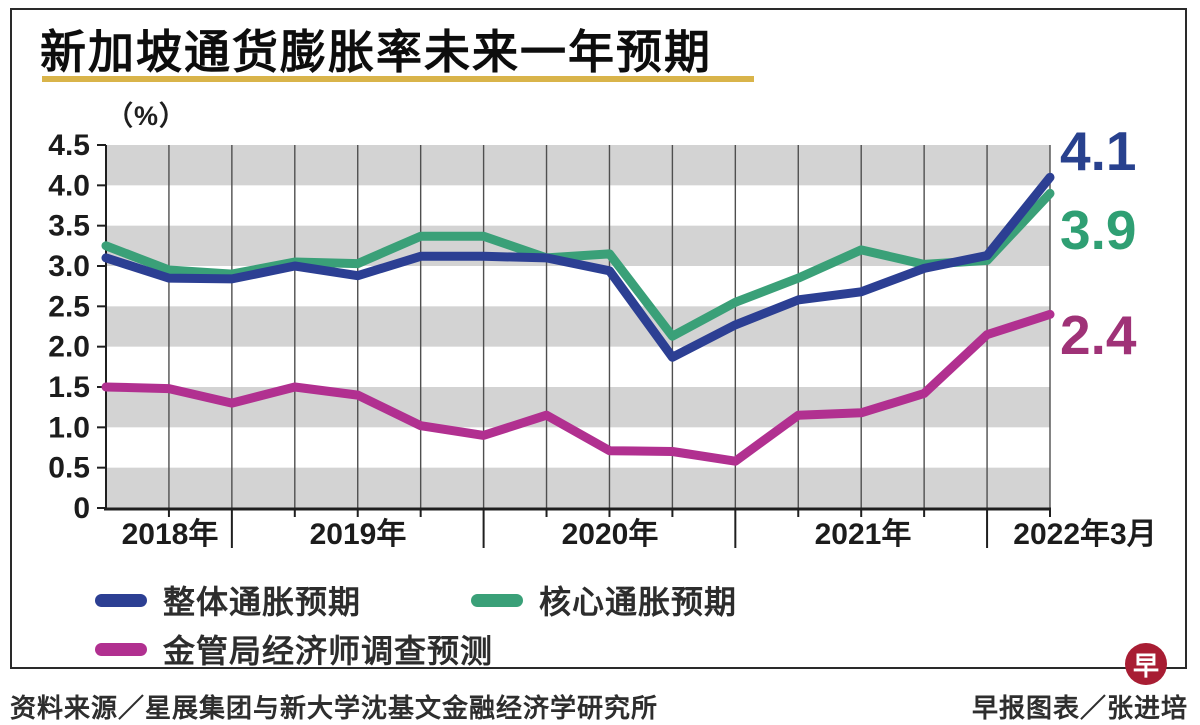  What do you see at coordinates (69, 226) in the screenshot?
I see `y-tick-label: 3.5` at bounding box center [69, 226].